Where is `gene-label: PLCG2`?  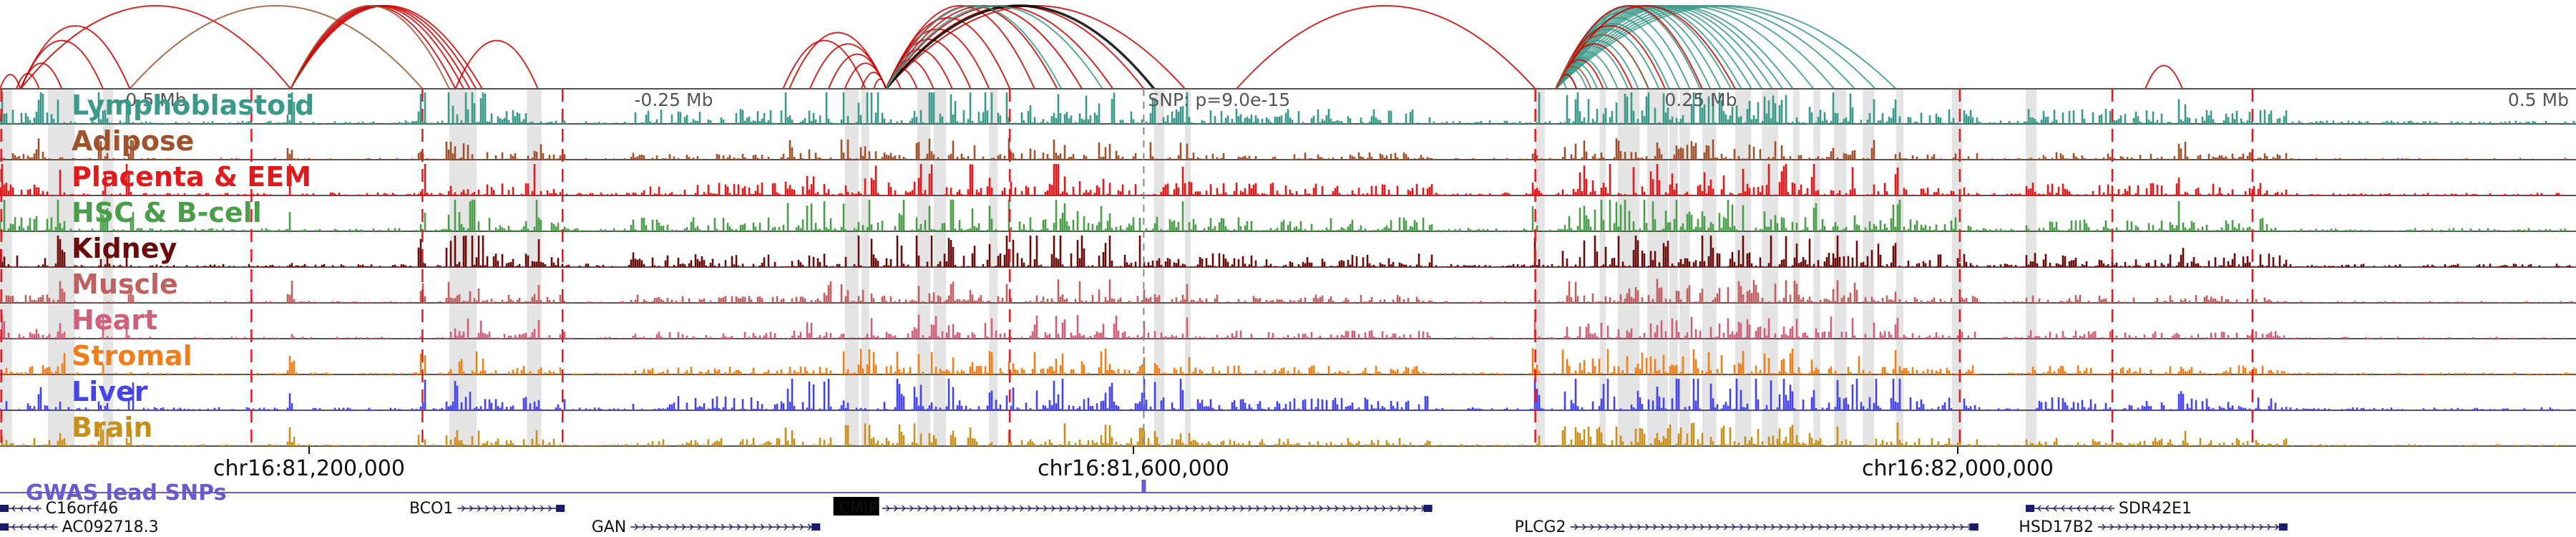
gene-label: PLCG2 is located at coordinates (1540, 527).